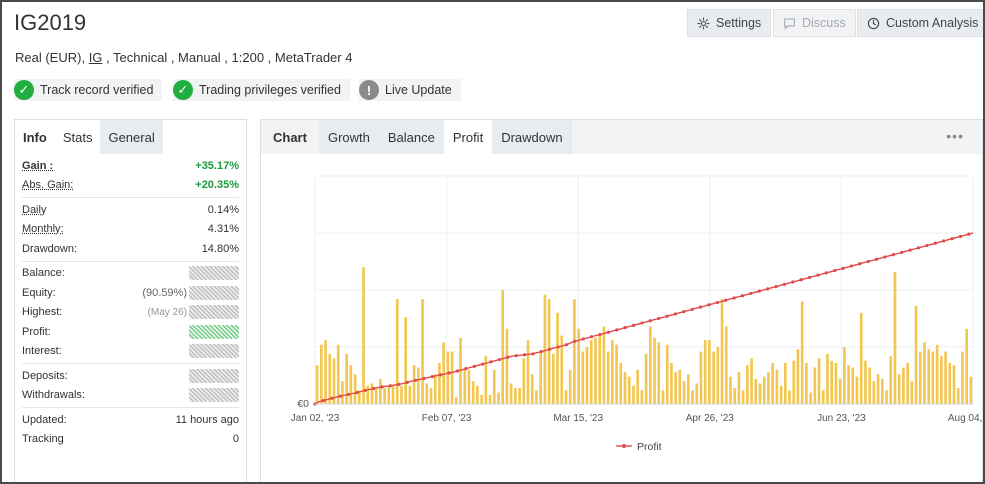 The height and width of the screenshot is (484, 985). I want to click on stat-label: Daily, so click(34, 209).